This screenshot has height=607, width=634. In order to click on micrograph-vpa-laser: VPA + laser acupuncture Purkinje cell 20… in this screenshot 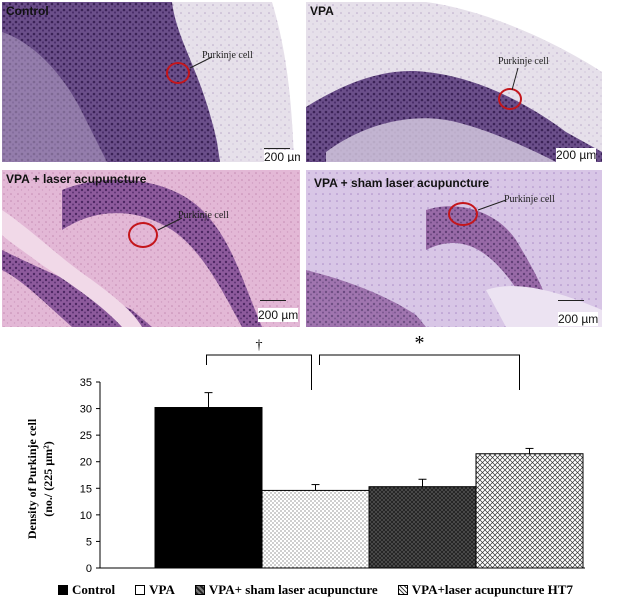, I will do `click(151, 248)`.